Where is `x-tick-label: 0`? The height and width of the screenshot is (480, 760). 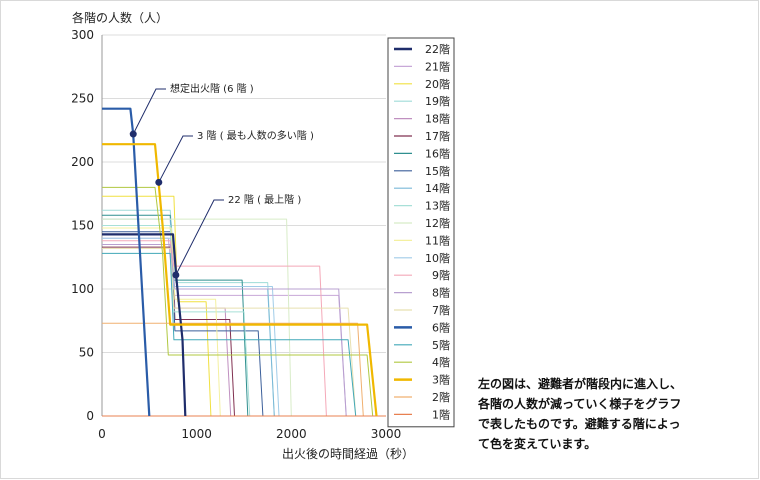 x-tick-label: 0 is located at coordinates (102, 434).